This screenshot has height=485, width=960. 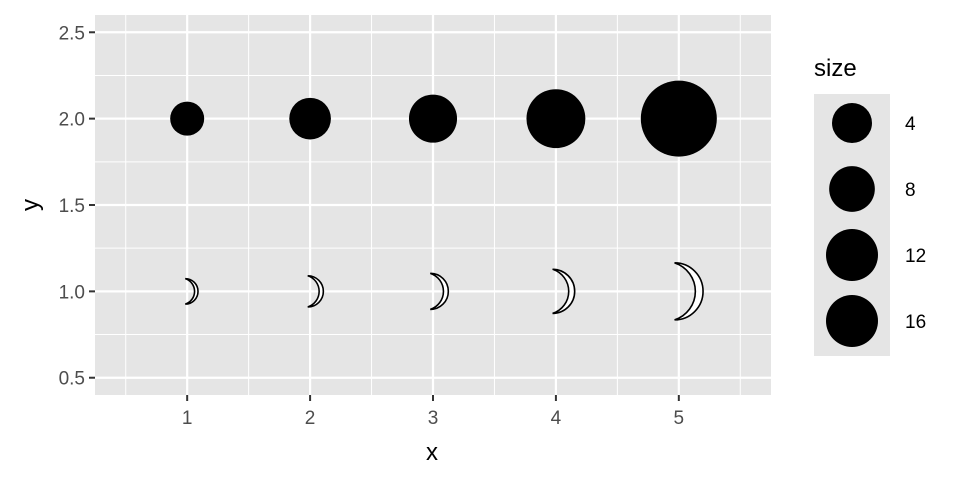 I want to click on legend-label: 4, so click(x=910, y=124).